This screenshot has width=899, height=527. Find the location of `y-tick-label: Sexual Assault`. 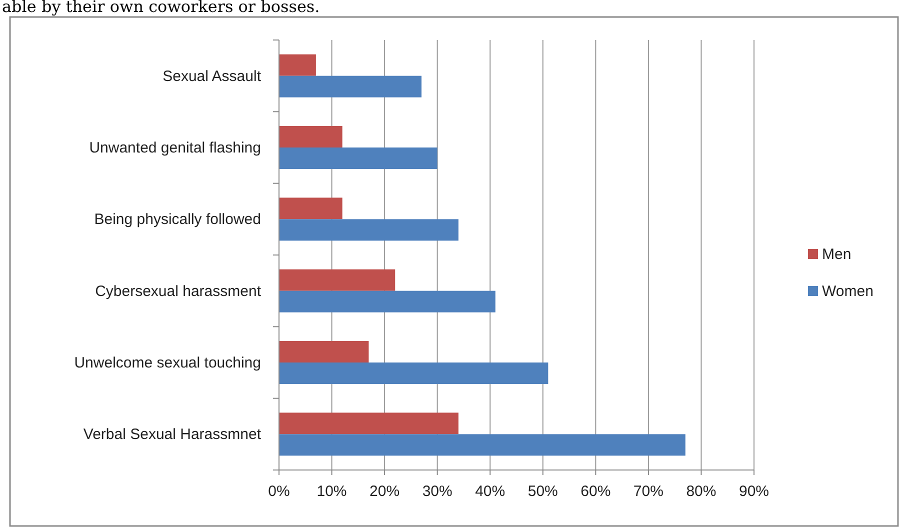

y-tick-label: Sexual Assault is located at coordinates (212, 76).